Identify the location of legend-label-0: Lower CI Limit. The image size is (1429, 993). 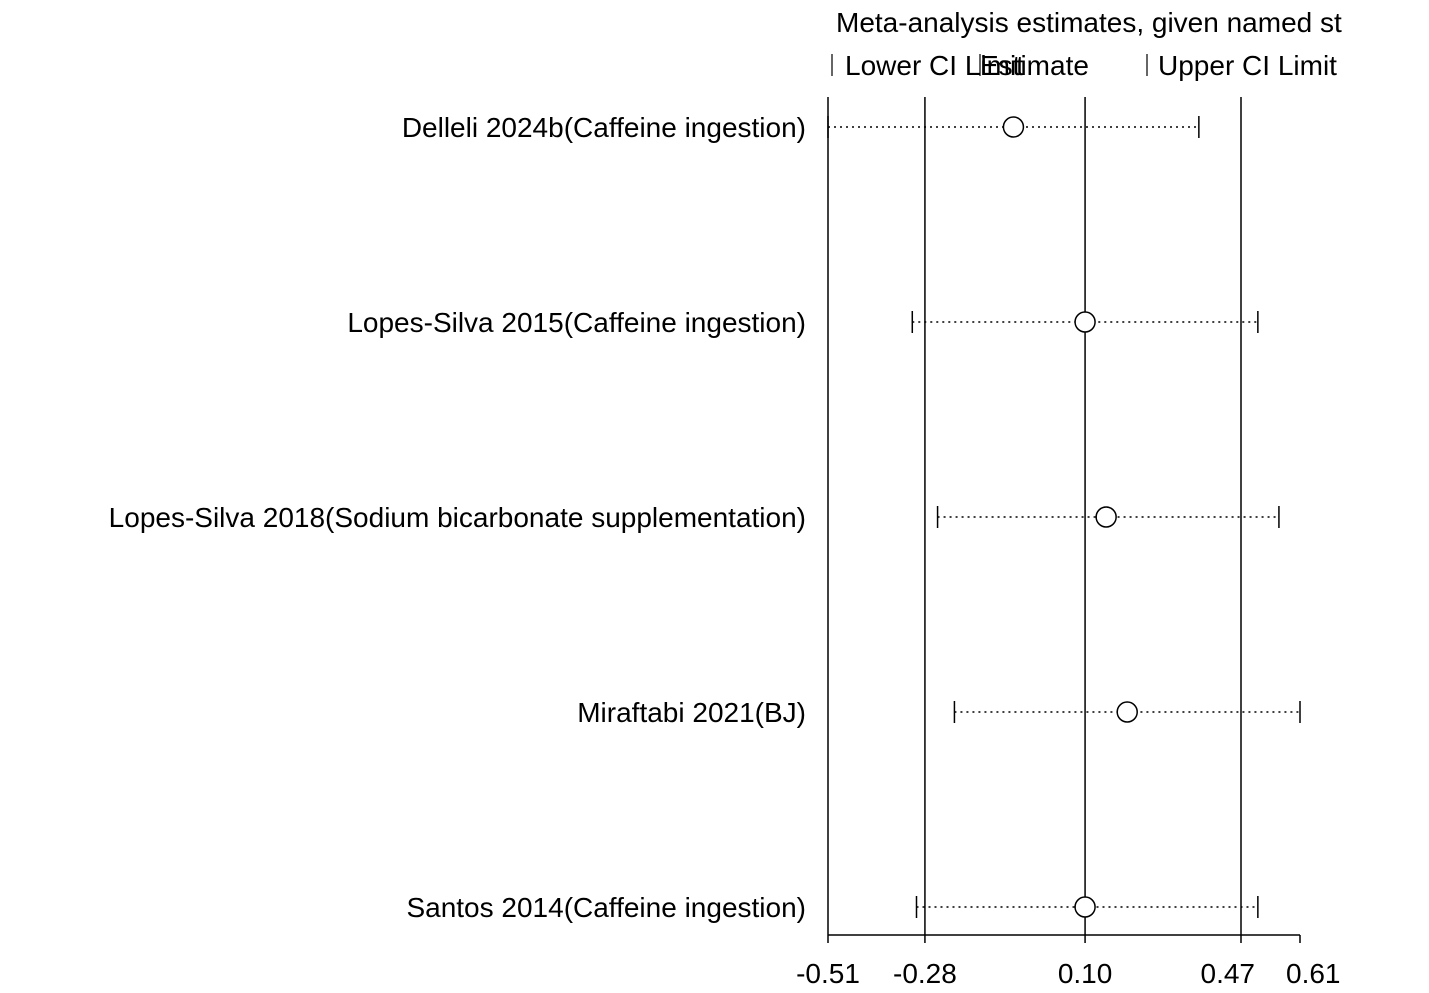
(934, 65).